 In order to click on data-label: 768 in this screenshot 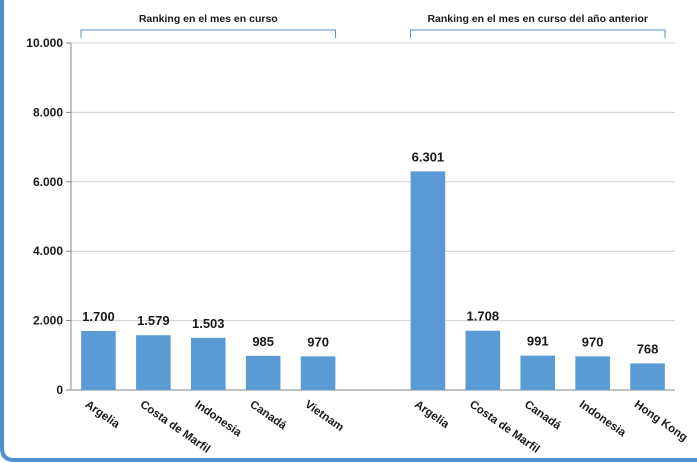, I will do `click(648, 348)`.